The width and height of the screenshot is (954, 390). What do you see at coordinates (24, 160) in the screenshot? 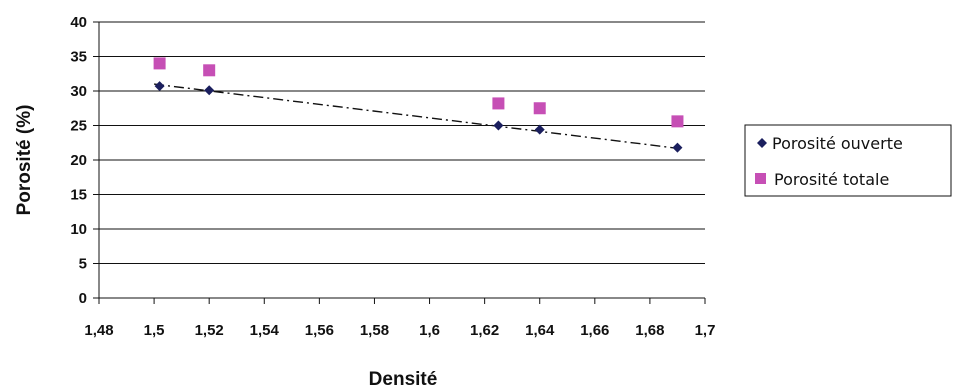
I see `y-axis-title: Porosité (%)` at bounding box center [24, 160].